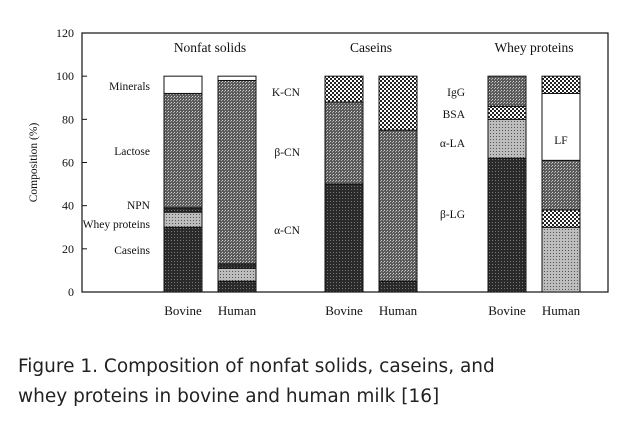 Image resolution: width=617 pixels, height=438 pixels. I want to click on segment-label-inside: LF, so click(560, 141).